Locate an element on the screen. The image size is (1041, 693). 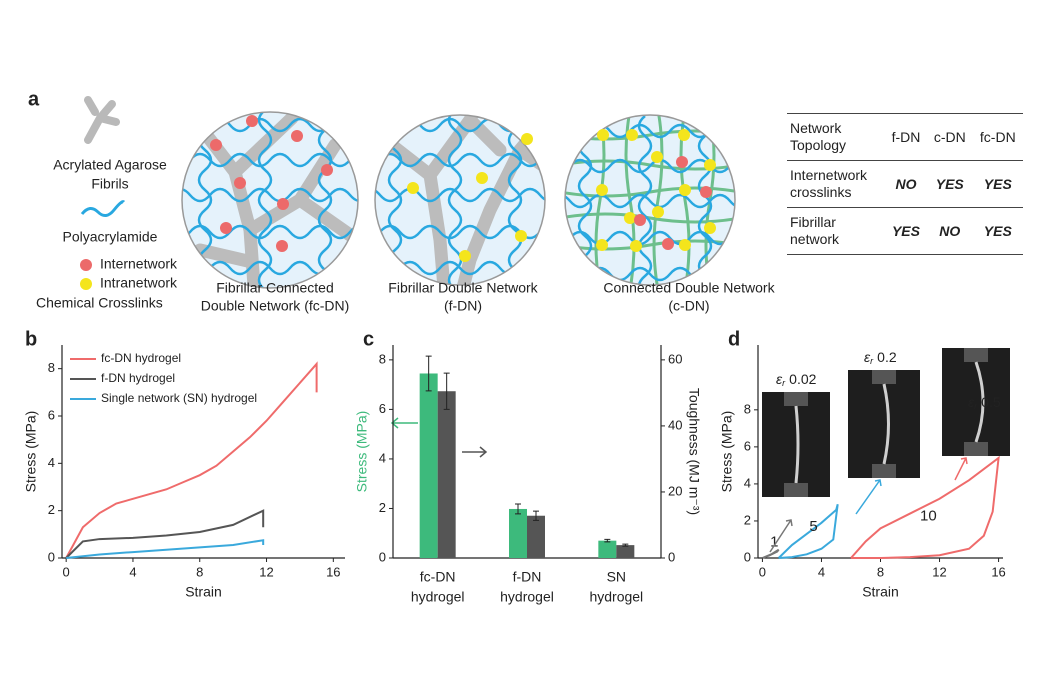
y2-axis-label: Toughness (MJ m⁻³) is located at coordinates (694, 451).